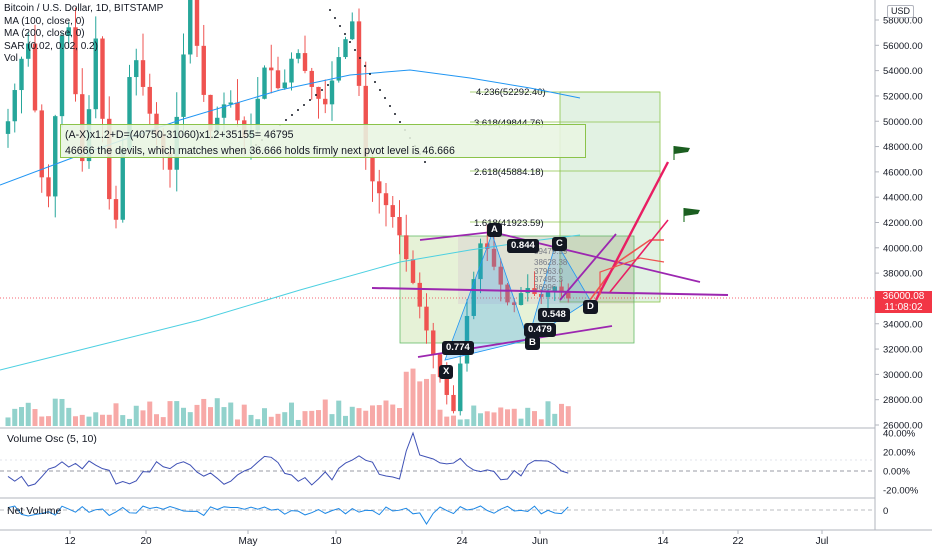 This screenshot has width=932, height=550. What do you see at coordinates (288, 459) in the screenshot?
I see `volume-osc-line` at bounding box center [288, 459].